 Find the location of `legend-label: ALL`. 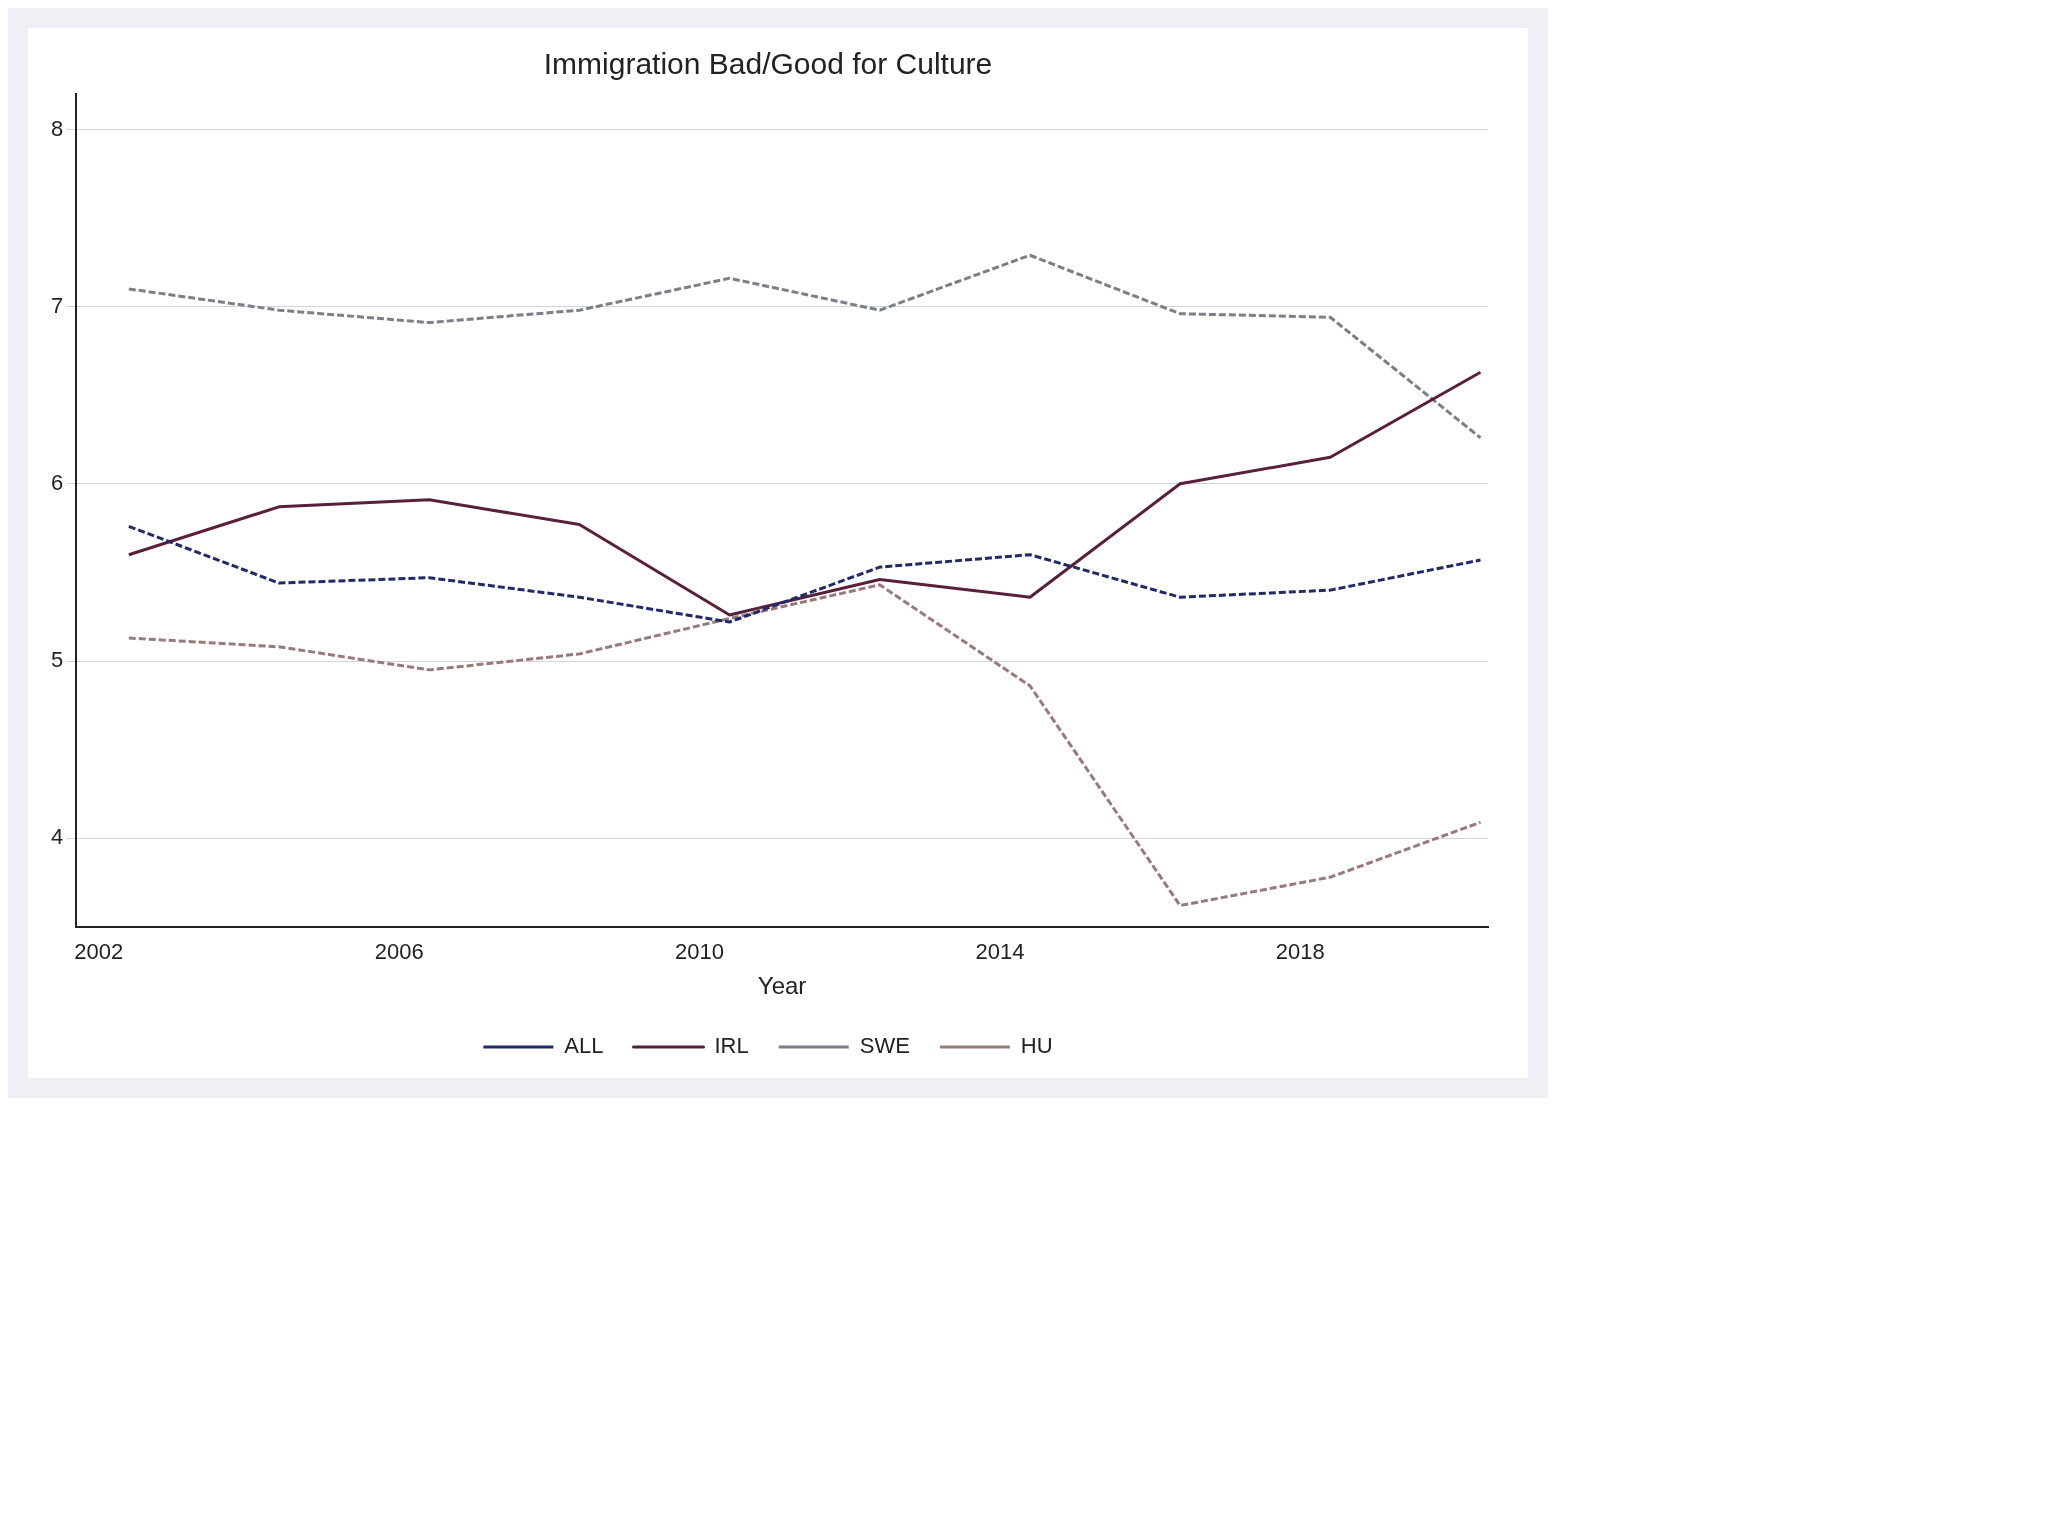

legend-label: ALL is located at coordinates (584, 1046).